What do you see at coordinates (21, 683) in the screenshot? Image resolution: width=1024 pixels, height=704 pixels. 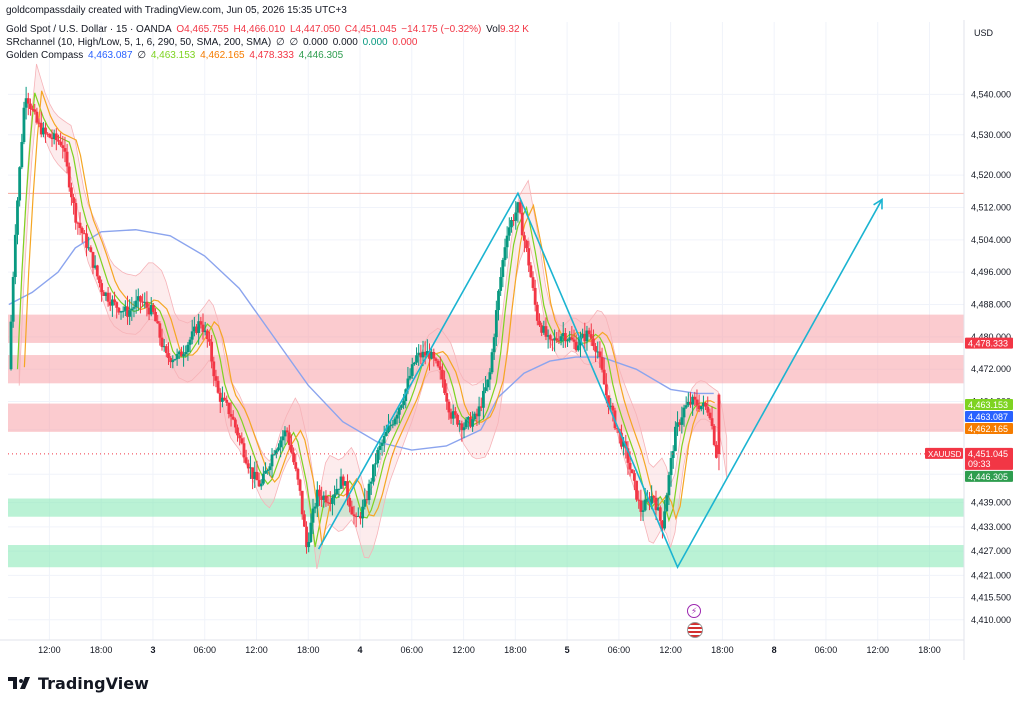 I see `tradingview-logo-icon` at bounding box center [21, 683].